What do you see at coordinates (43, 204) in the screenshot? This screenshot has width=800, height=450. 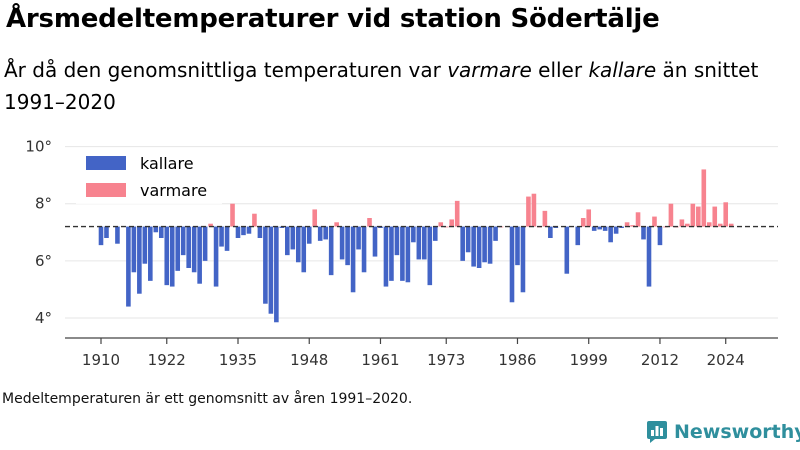 I see `y-tick-label: 8°` at bounding box center [43, 204].